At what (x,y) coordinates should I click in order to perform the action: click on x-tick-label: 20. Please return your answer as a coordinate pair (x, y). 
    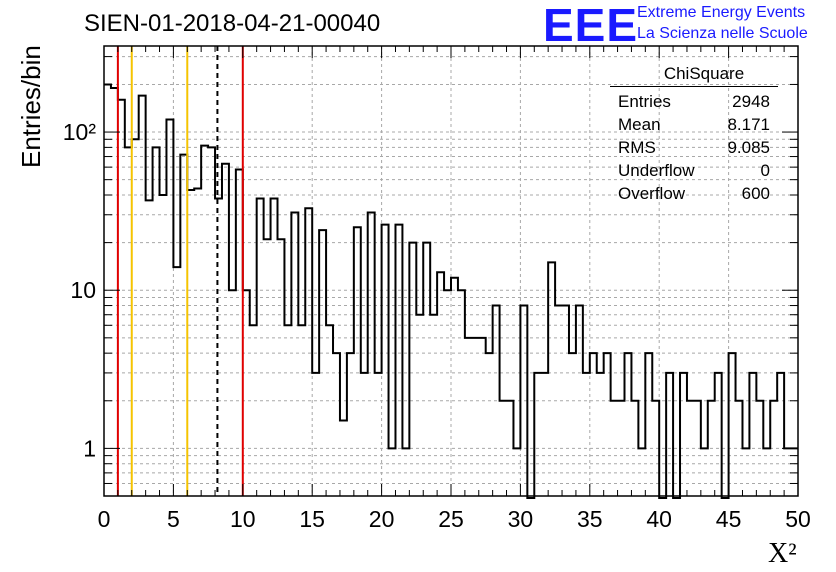
    Looking at the image, I should click on (382, 519).